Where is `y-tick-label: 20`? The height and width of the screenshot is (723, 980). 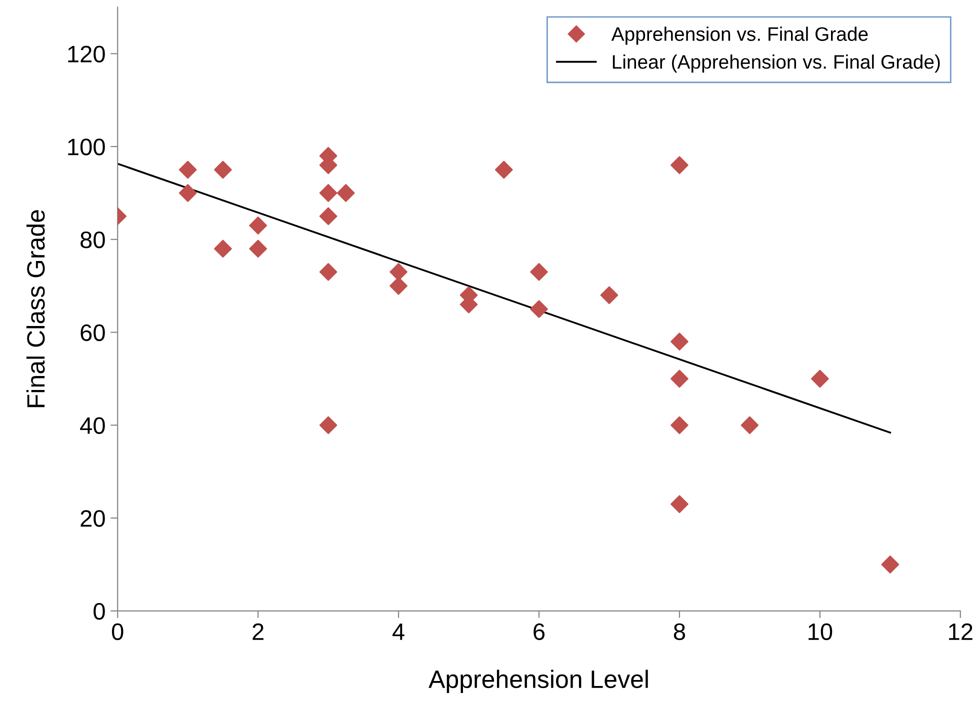 y-tick-label: 20 is located at coordinates (92, 518).